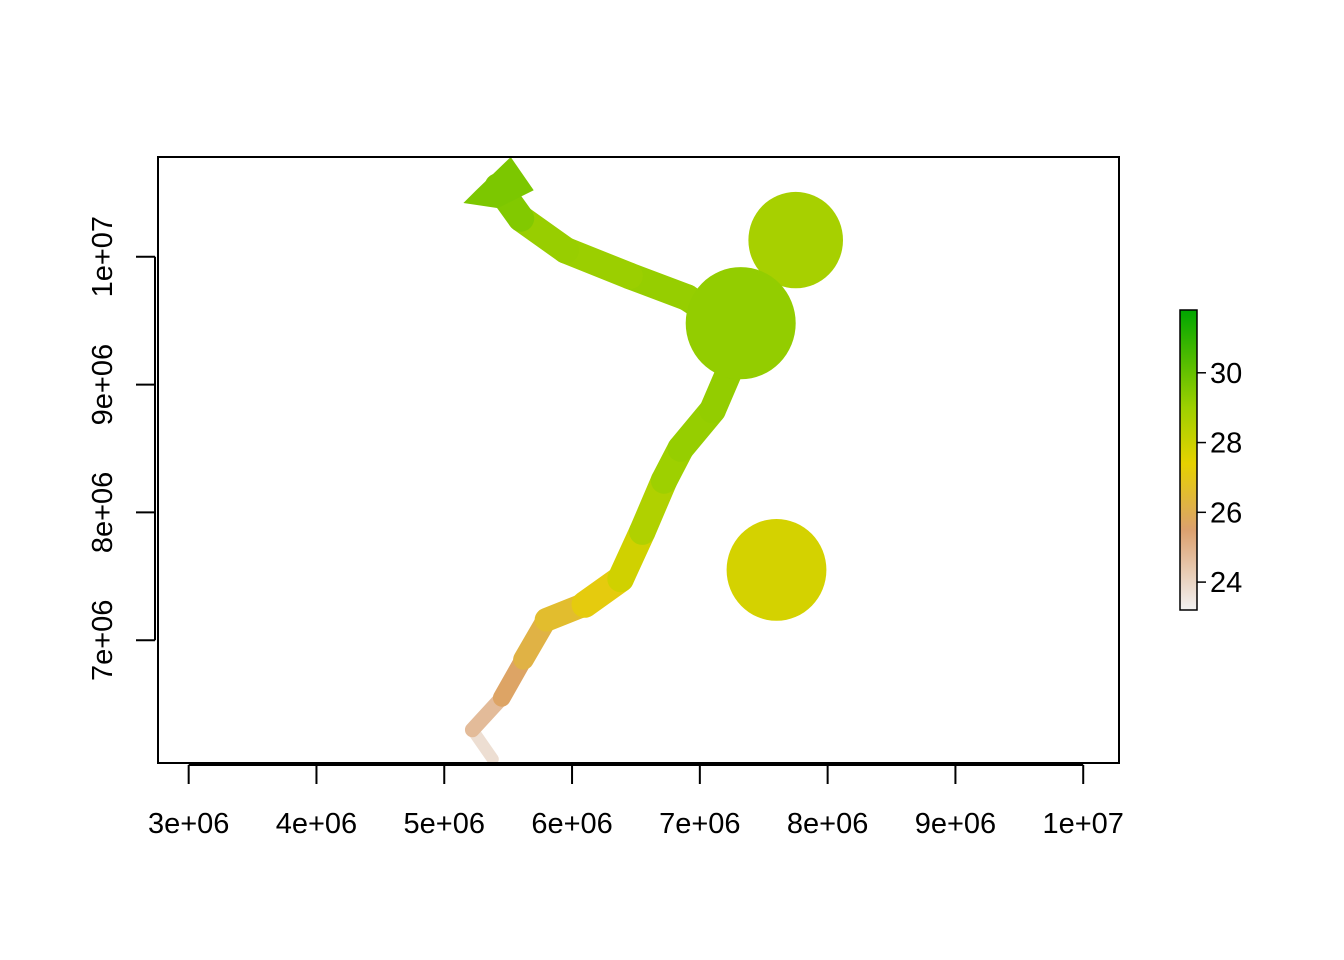 The image size is (1344, 960). Describe the element at coordinates (1226, 513) in the screenshot. I see `legend-tick-label: 26` at that location.